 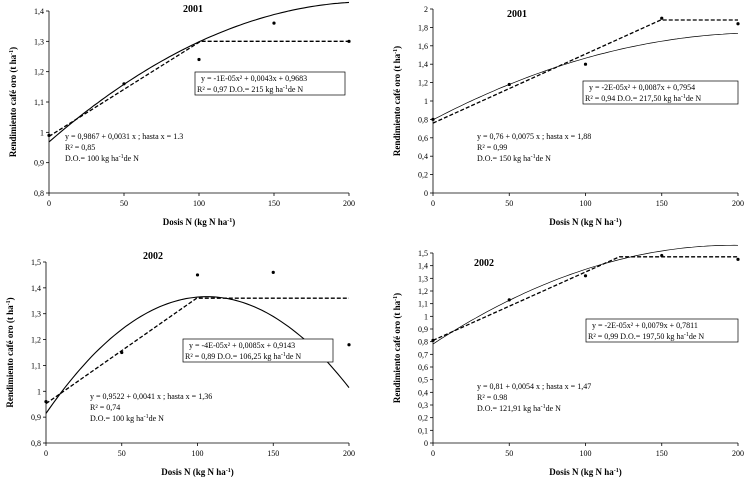 What do you see at coordinates (533, 157) in the screenshot?
I see `plateau-optimum-text-sup: -1` at bounding box center [533, 157].